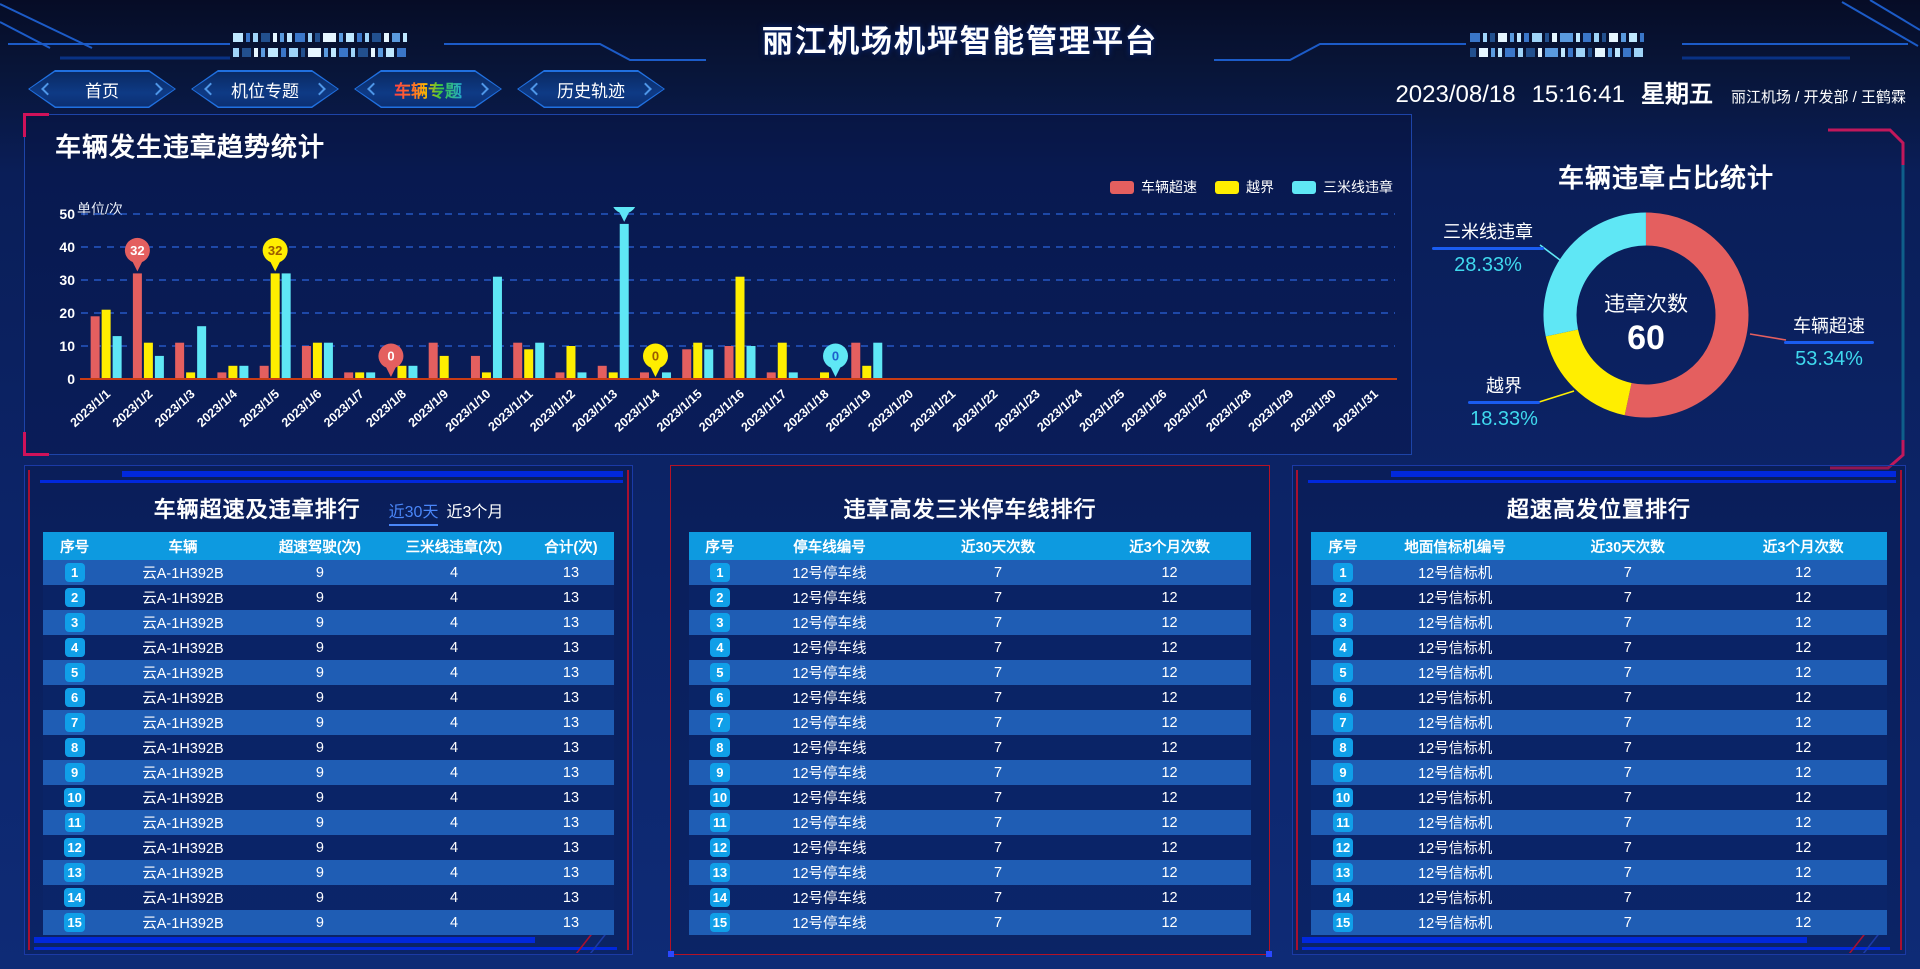  I want to click on rank-index-cell: 2, so click(720, 597).